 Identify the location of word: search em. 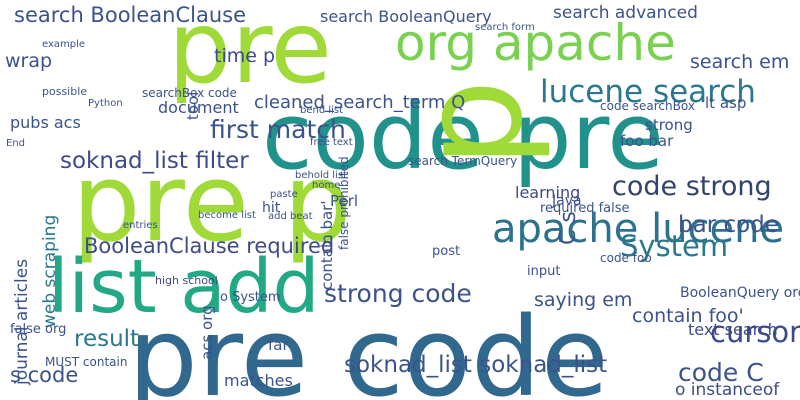
(739, 62).